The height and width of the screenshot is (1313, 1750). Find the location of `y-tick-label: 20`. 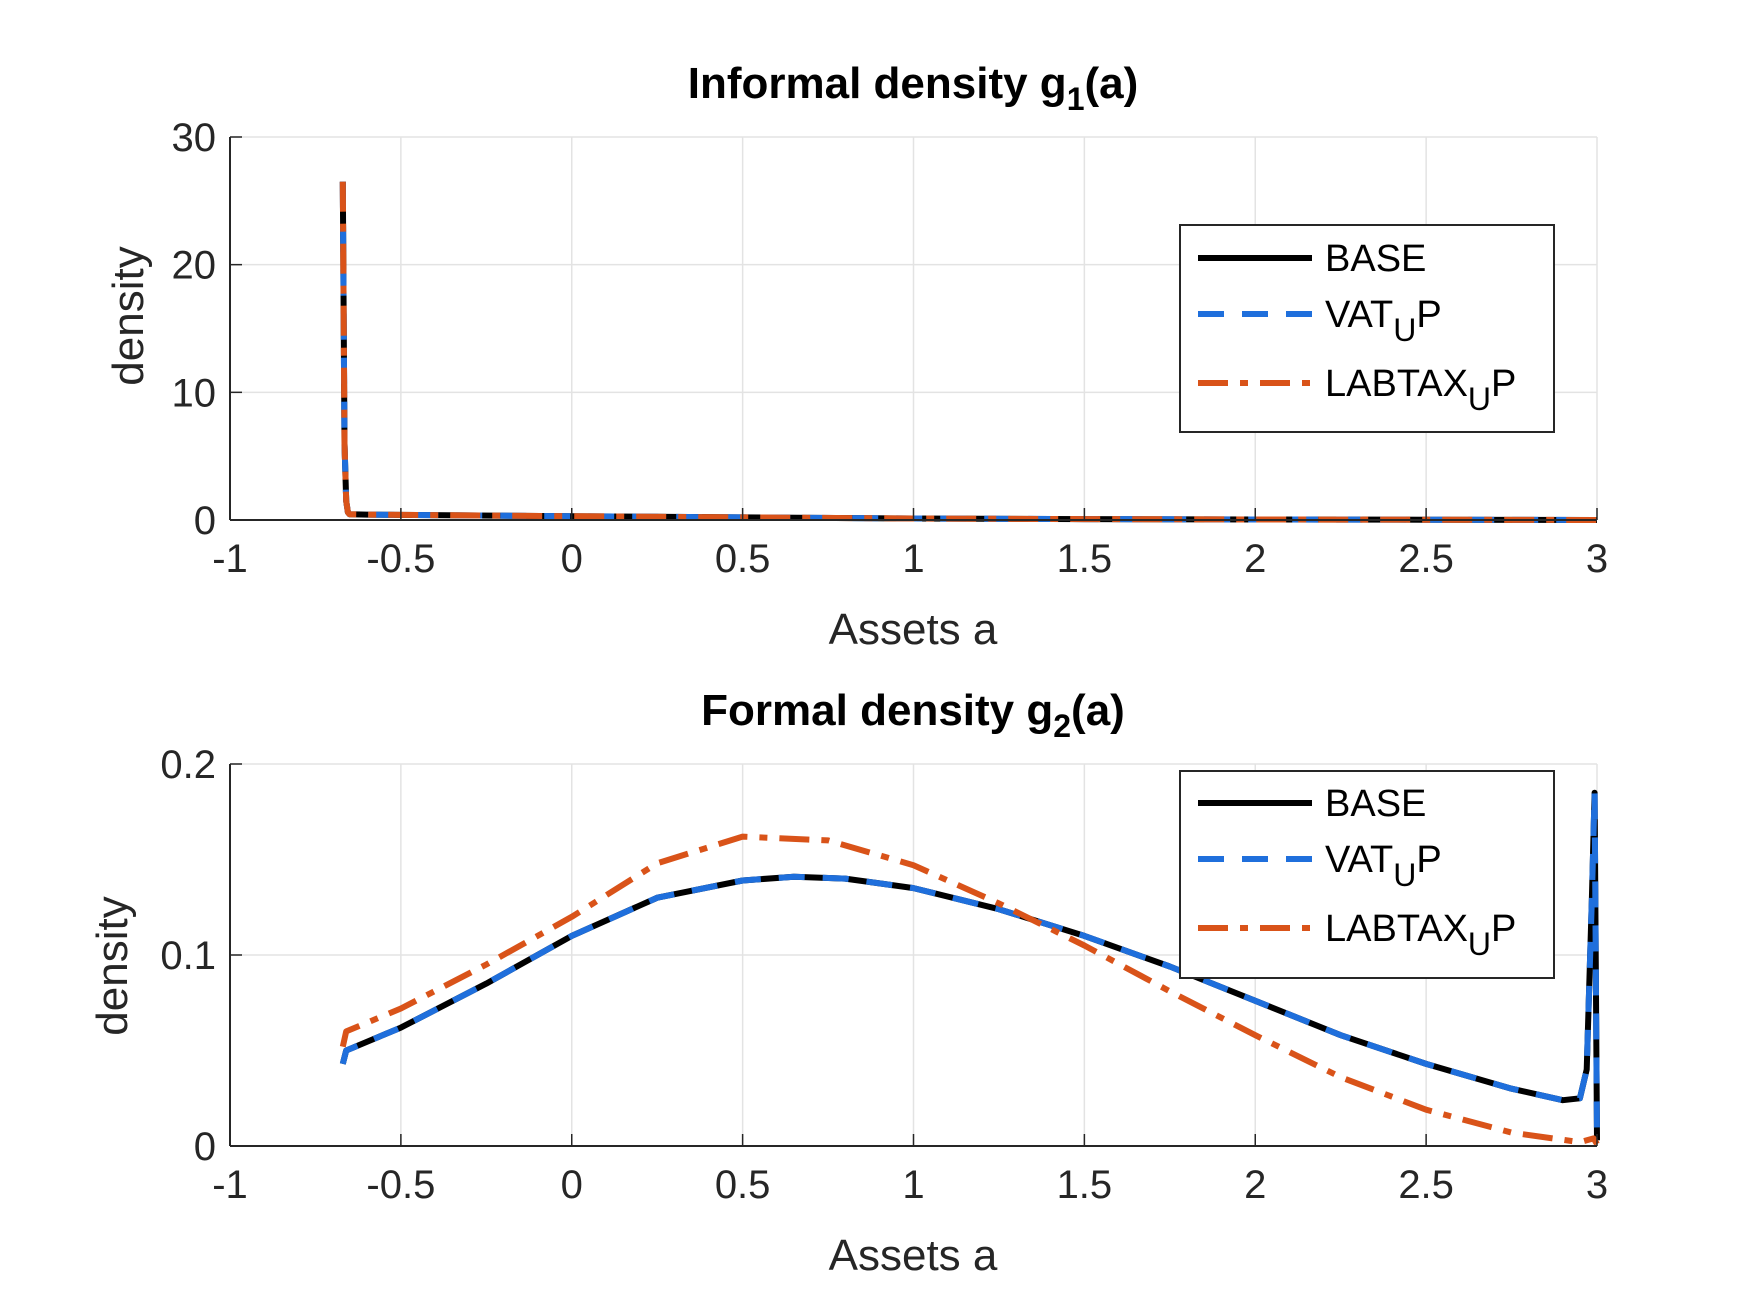

y-tick-label: 20 is located at coordinates (194, 266).